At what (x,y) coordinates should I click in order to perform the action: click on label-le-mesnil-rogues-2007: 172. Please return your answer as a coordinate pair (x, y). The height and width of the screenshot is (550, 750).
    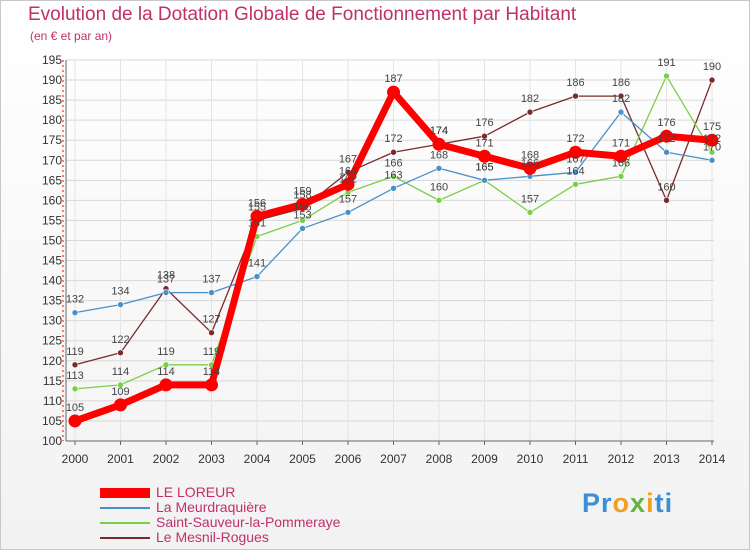
    Looking at the image, I should click on (393, 139).